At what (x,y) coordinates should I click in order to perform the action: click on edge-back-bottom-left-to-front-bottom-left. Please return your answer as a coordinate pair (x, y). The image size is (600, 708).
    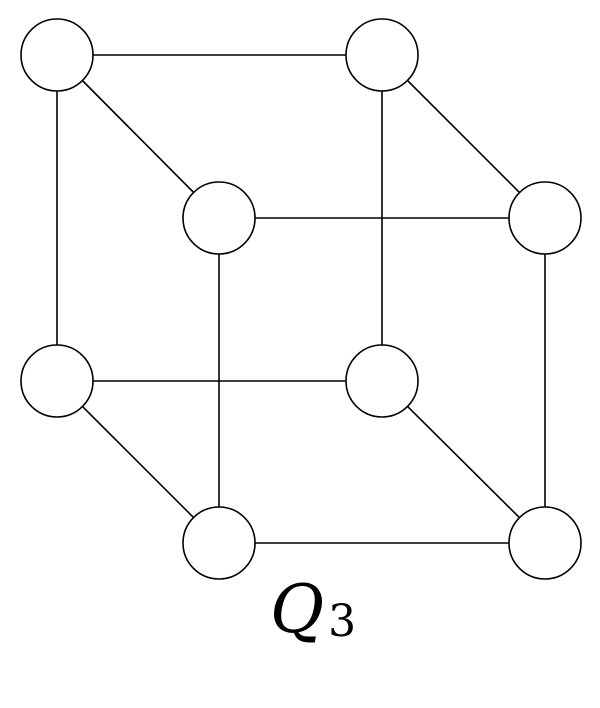
    Looking at the image, I should click on (138, 462).